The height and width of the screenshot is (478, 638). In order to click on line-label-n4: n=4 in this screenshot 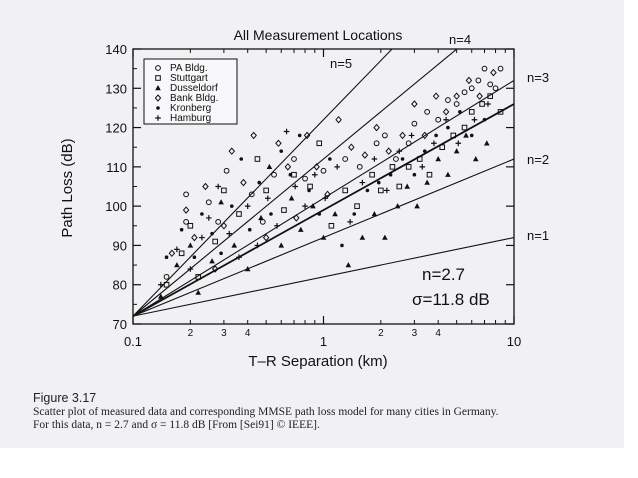, I will do `click(460, 39)`.